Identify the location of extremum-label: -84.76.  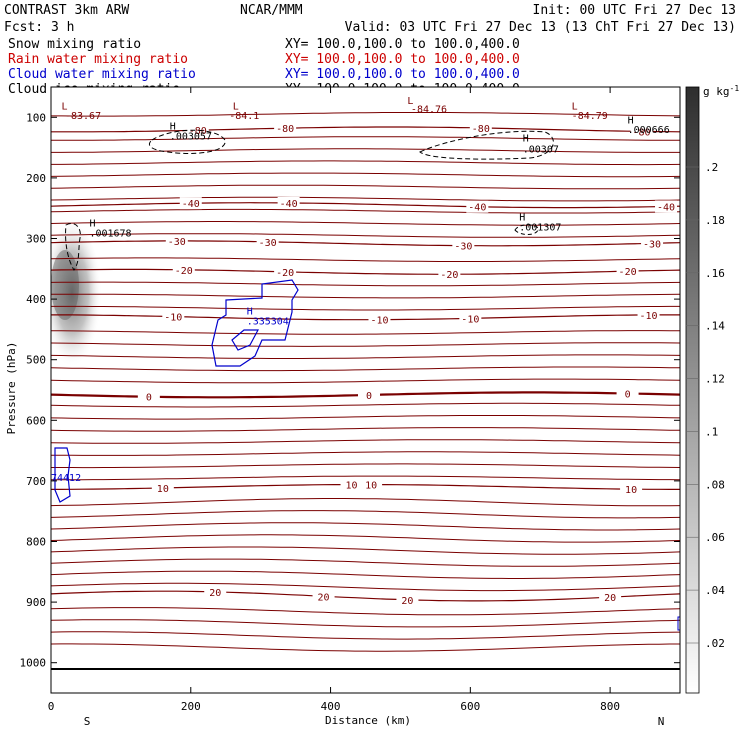
(429, 109).